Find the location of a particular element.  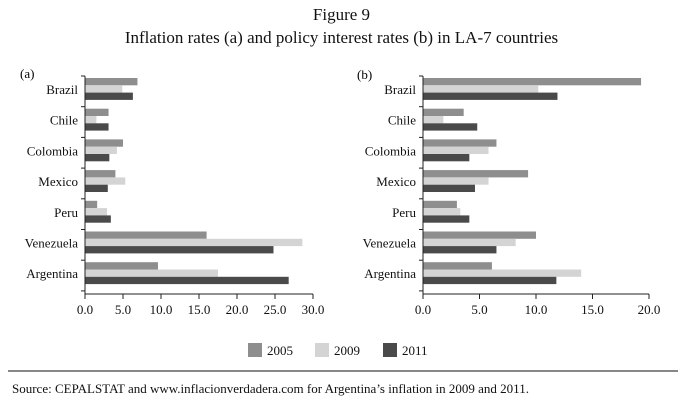

category-label-b-peru: Peru is located at coordinates (404, 212).